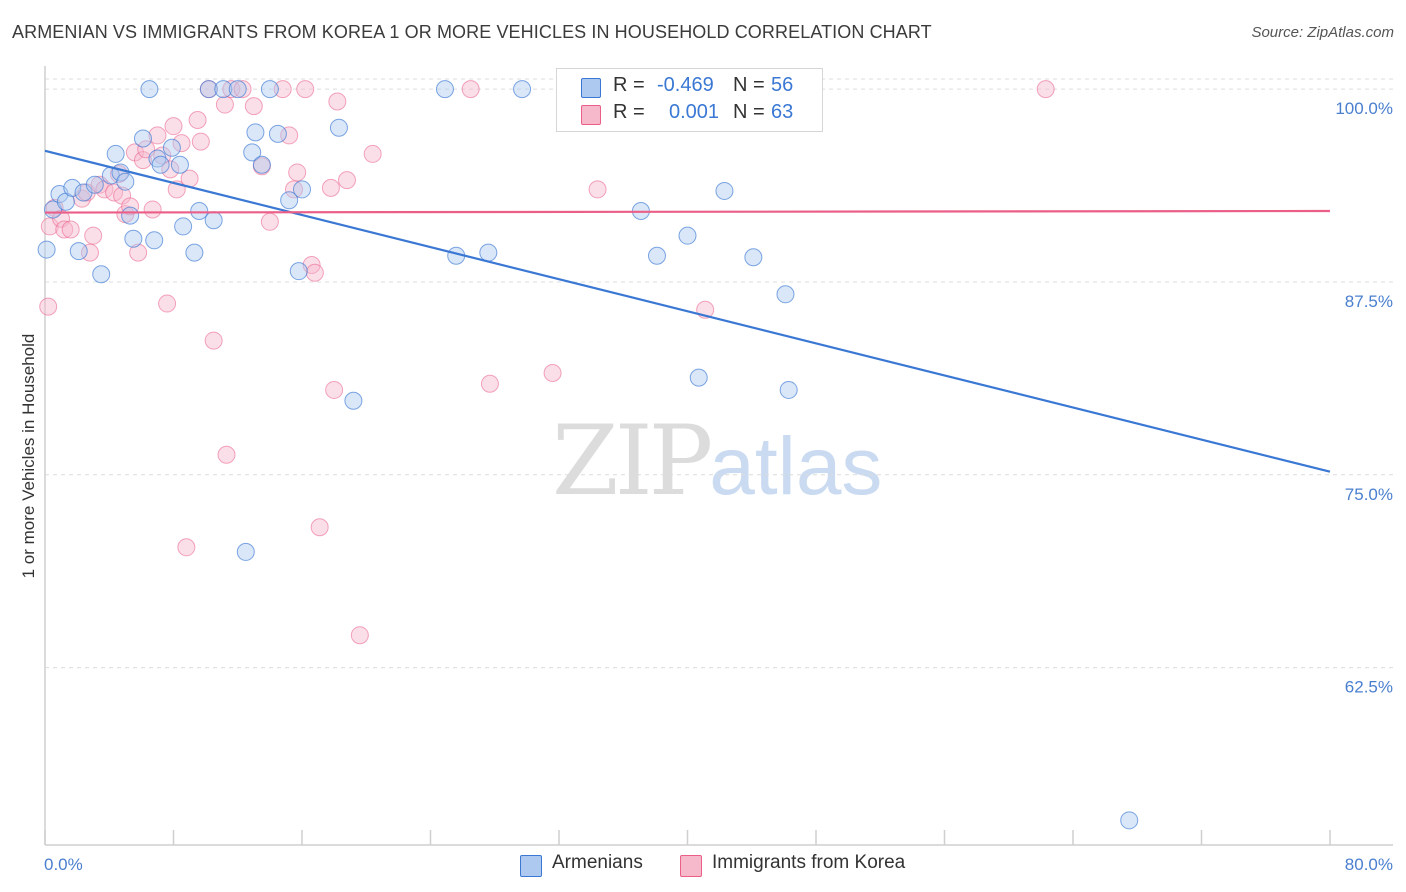  Describe the element at coordinates (685, 85) in the screenshot. I see `legend-r-value: -0.469` at that location.